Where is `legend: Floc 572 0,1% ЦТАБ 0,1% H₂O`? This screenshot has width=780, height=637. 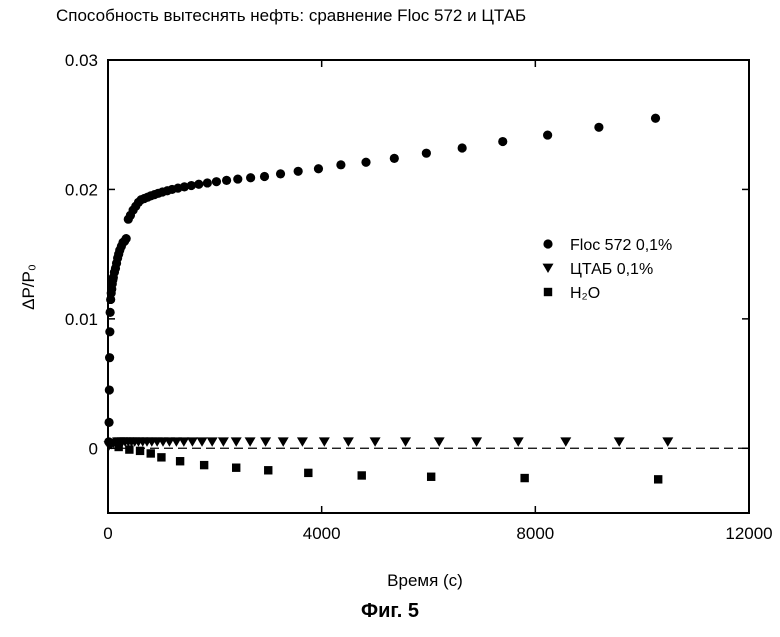
legend: Floc 572 0,1% ЦТАБ 0,1% H₂O is located at coordinates (608, 269).